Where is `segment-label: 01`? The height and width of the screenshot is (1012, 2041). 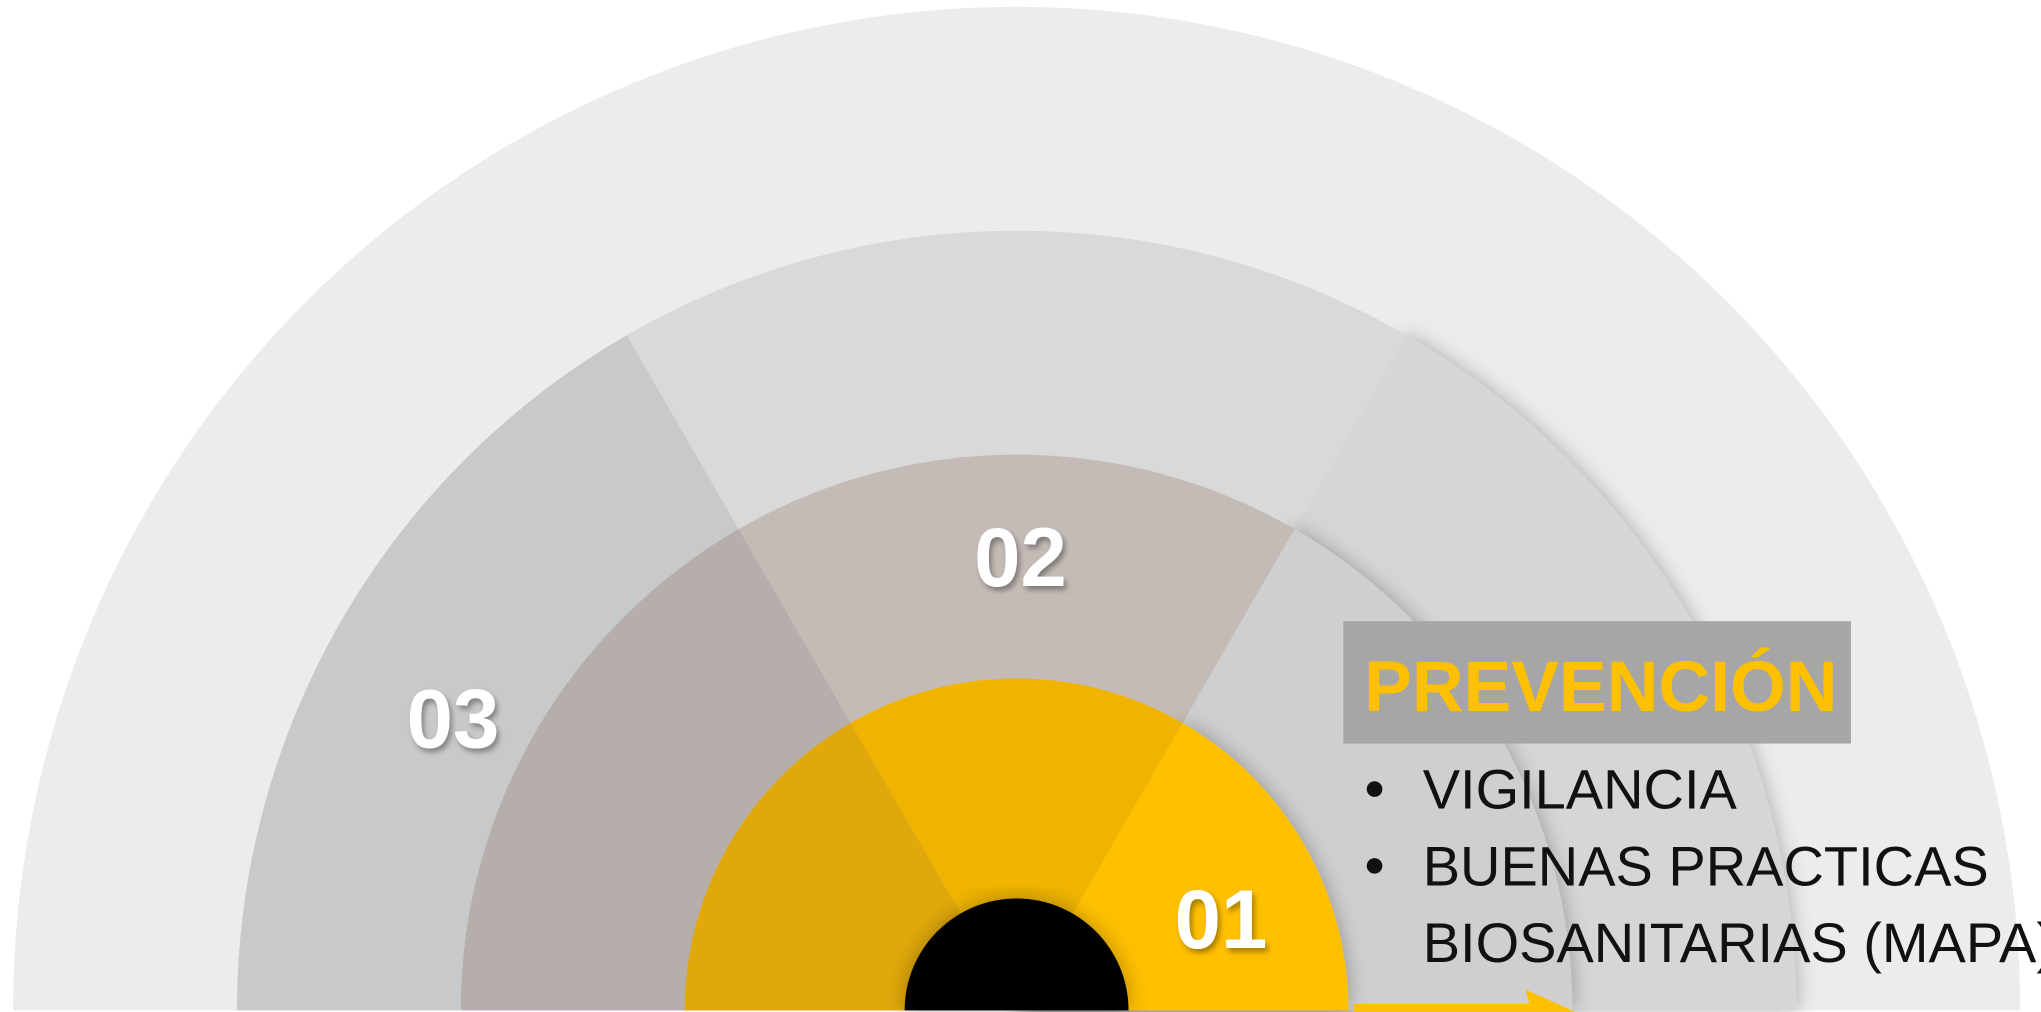
segment-label: 01 is located at coordinates (1221, 919).